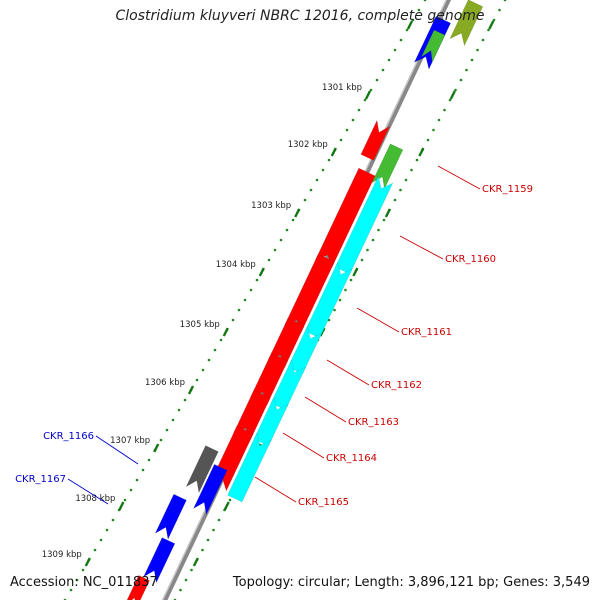 Image resolution: width=600 pixels, height=600 pixels. Describe the element at coordinates (470, 259) in the screenshot. I see `gene-label: CKR_1160` at that location.